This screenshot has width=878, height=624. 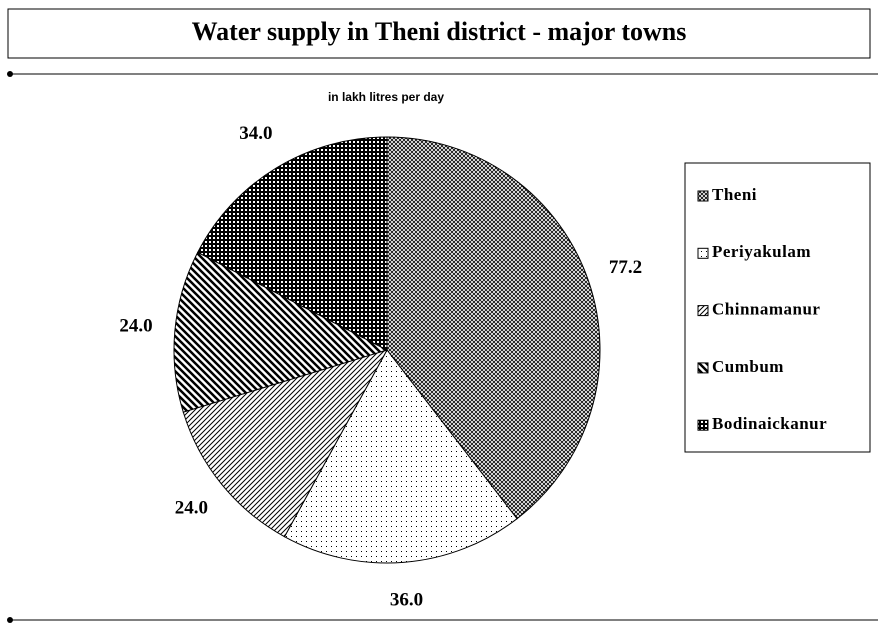 What do you see at coordinates (386, 97) in the screenshot?
I see `chart-subtitle: in lakh litres per day` at bounding box center [386, 97].